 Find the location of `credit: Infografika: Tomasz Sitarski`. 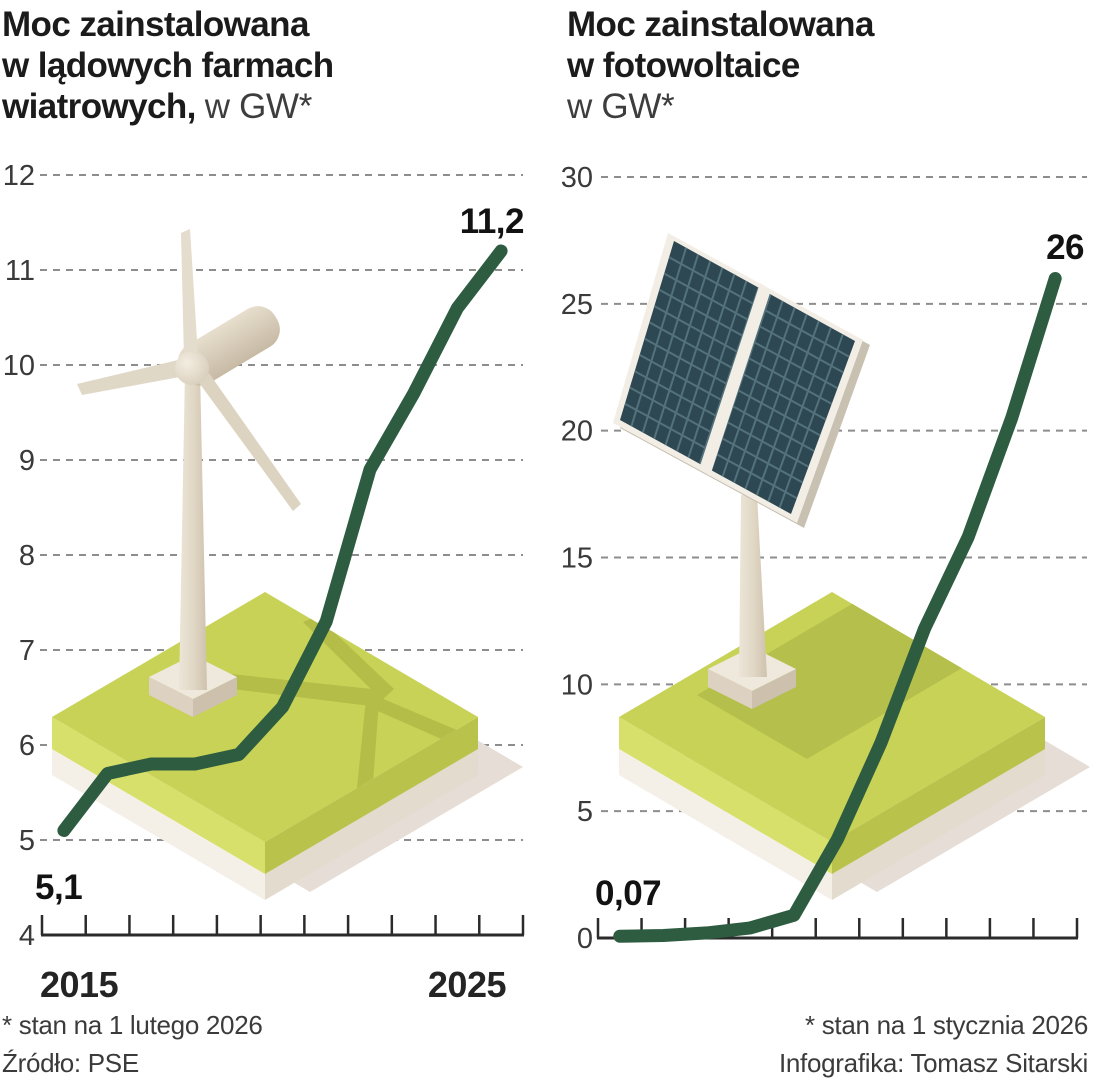

credit: Infografika: Tomasz Sitarski is located at coordinates (933, 1063).